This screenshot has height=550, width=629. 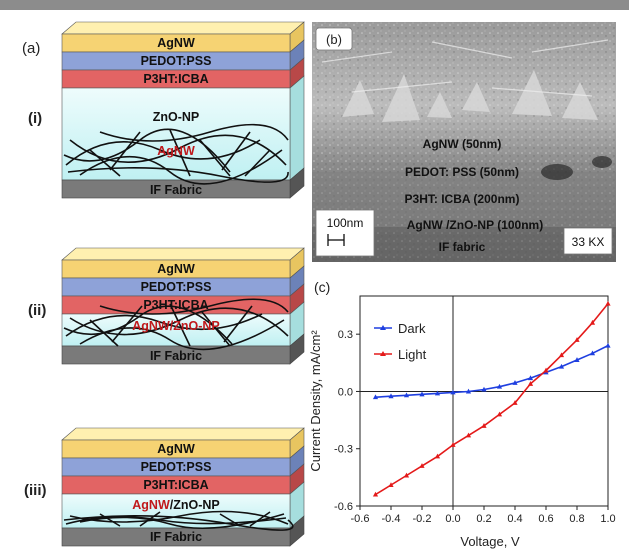 I want to click on device-ii-pedot-label: PEDOT:PSS, so click(x=176, y=287).